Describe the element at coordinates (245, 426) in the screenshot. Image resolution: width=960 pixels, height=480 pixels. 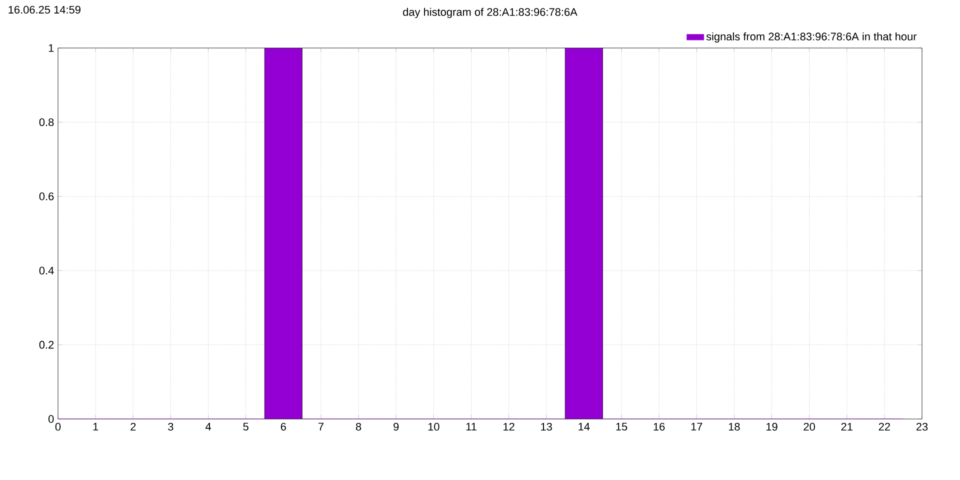
I see `x-tick-label: 5` at that location.